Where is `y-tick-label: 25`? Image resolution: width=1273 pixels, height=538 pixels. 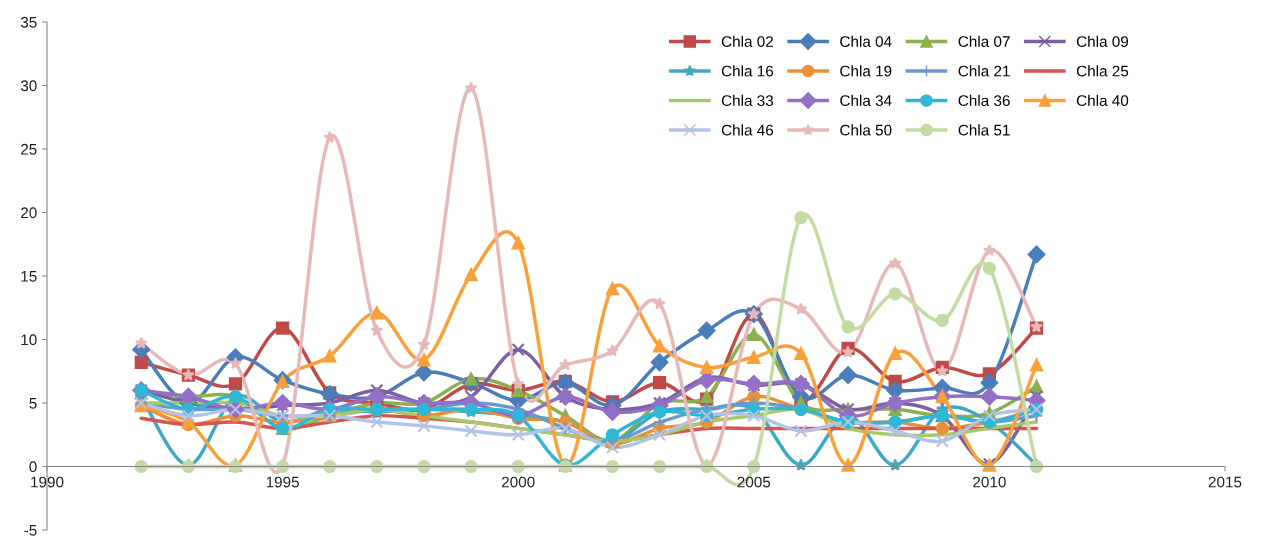 y-tick-label: 25 is located at coordinates (29, 149).